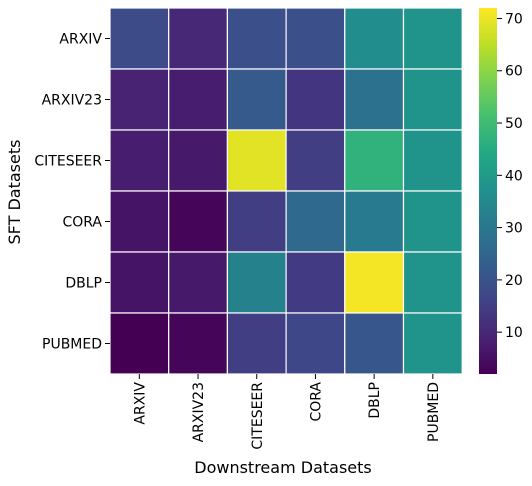  I want to click on colorbar-tick-label: 20, so click(514, 281).